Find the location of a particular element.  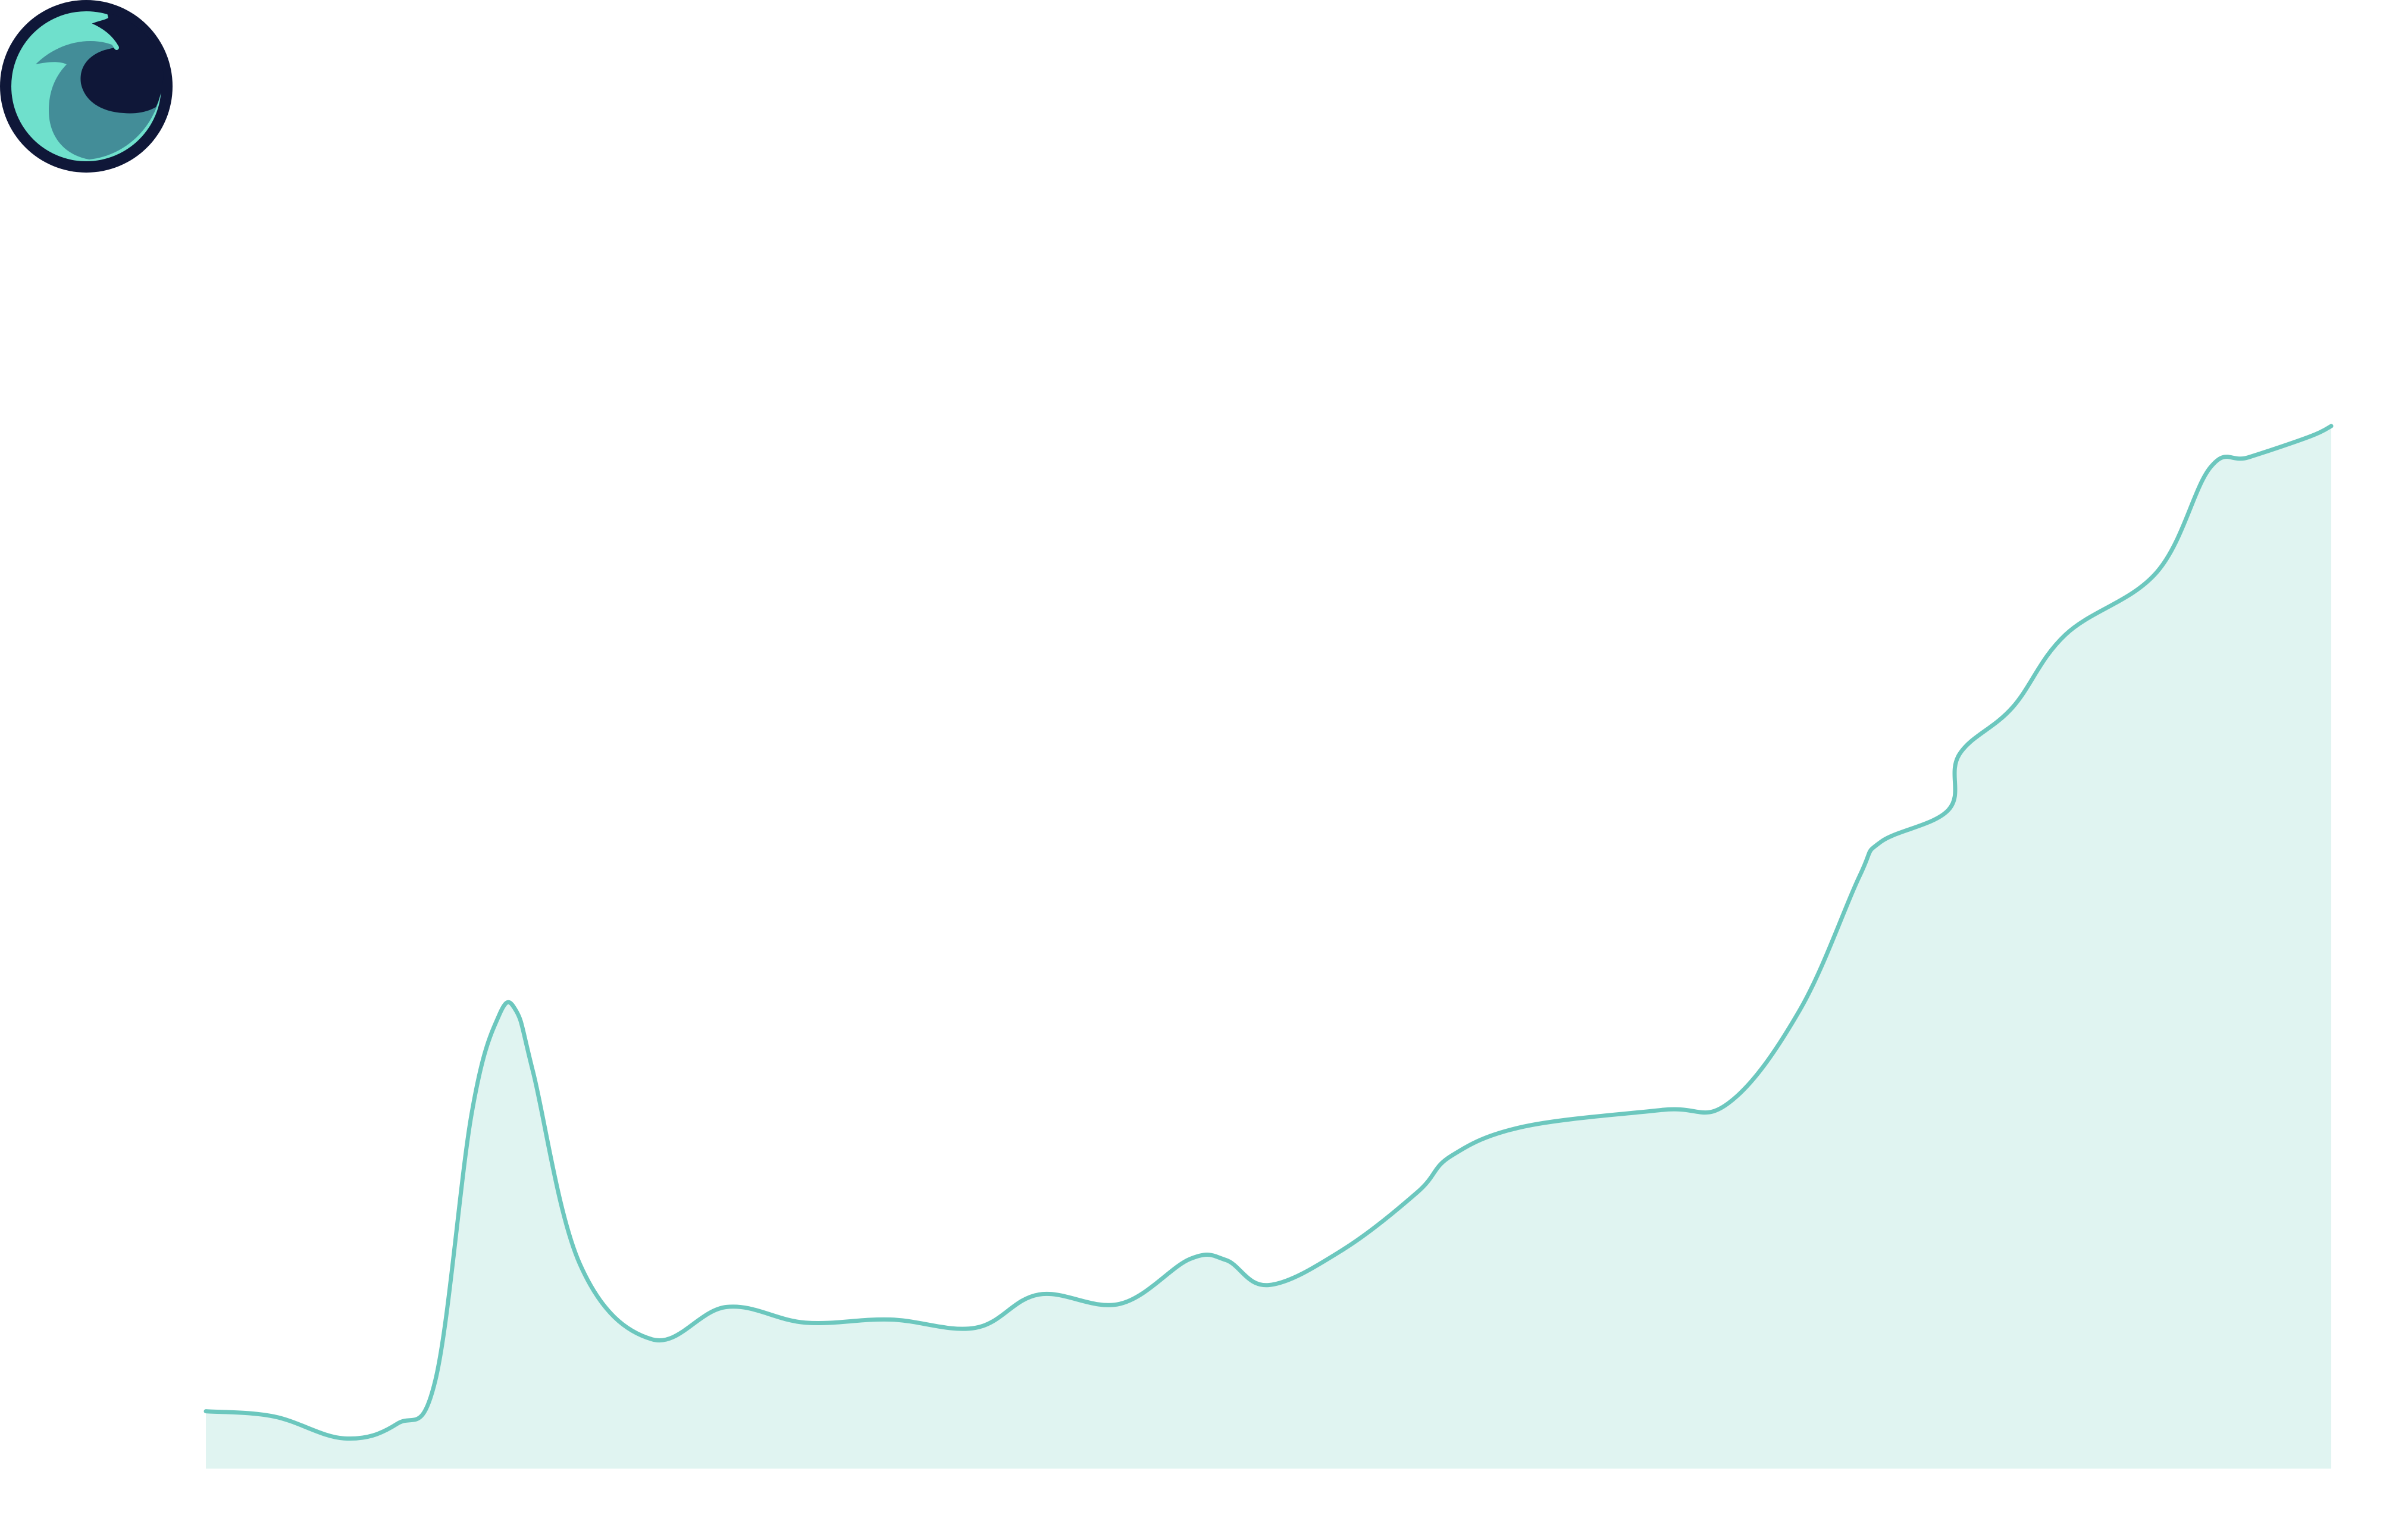

wave-logo-icon is located at coordinates (86, 86).